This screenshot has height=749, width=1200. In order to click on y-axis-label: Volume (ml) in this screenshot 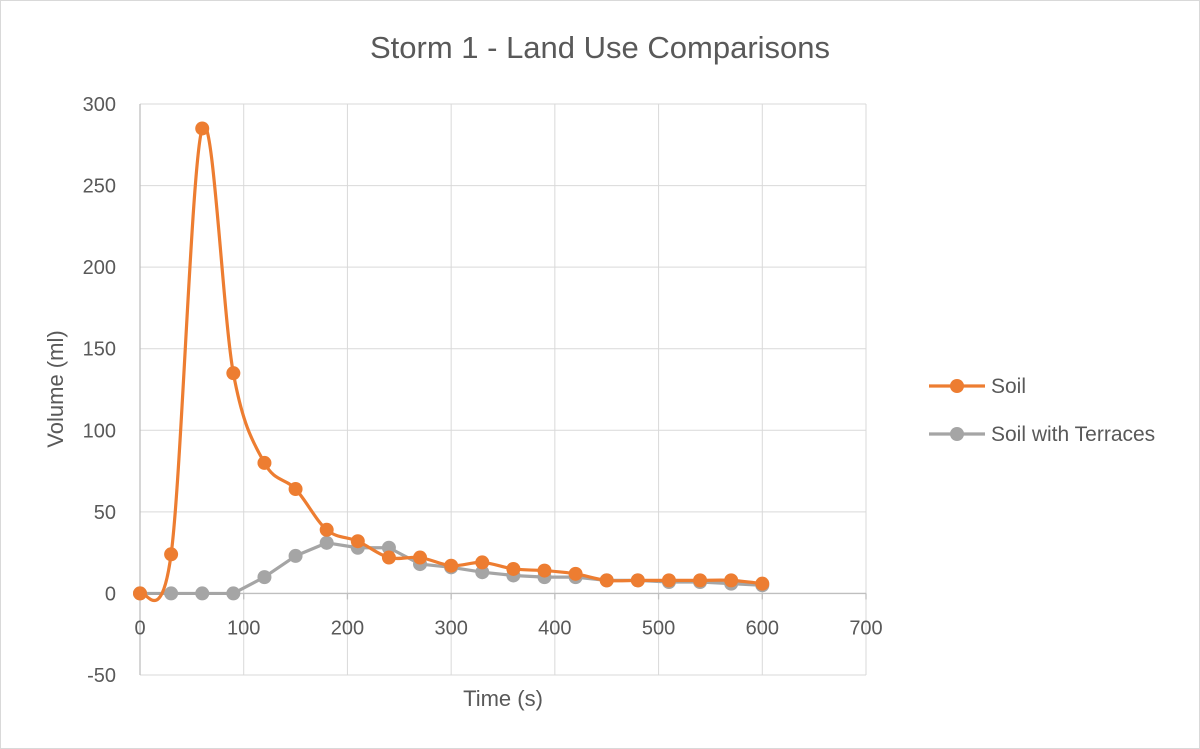, I will do `click(55, 388)`.